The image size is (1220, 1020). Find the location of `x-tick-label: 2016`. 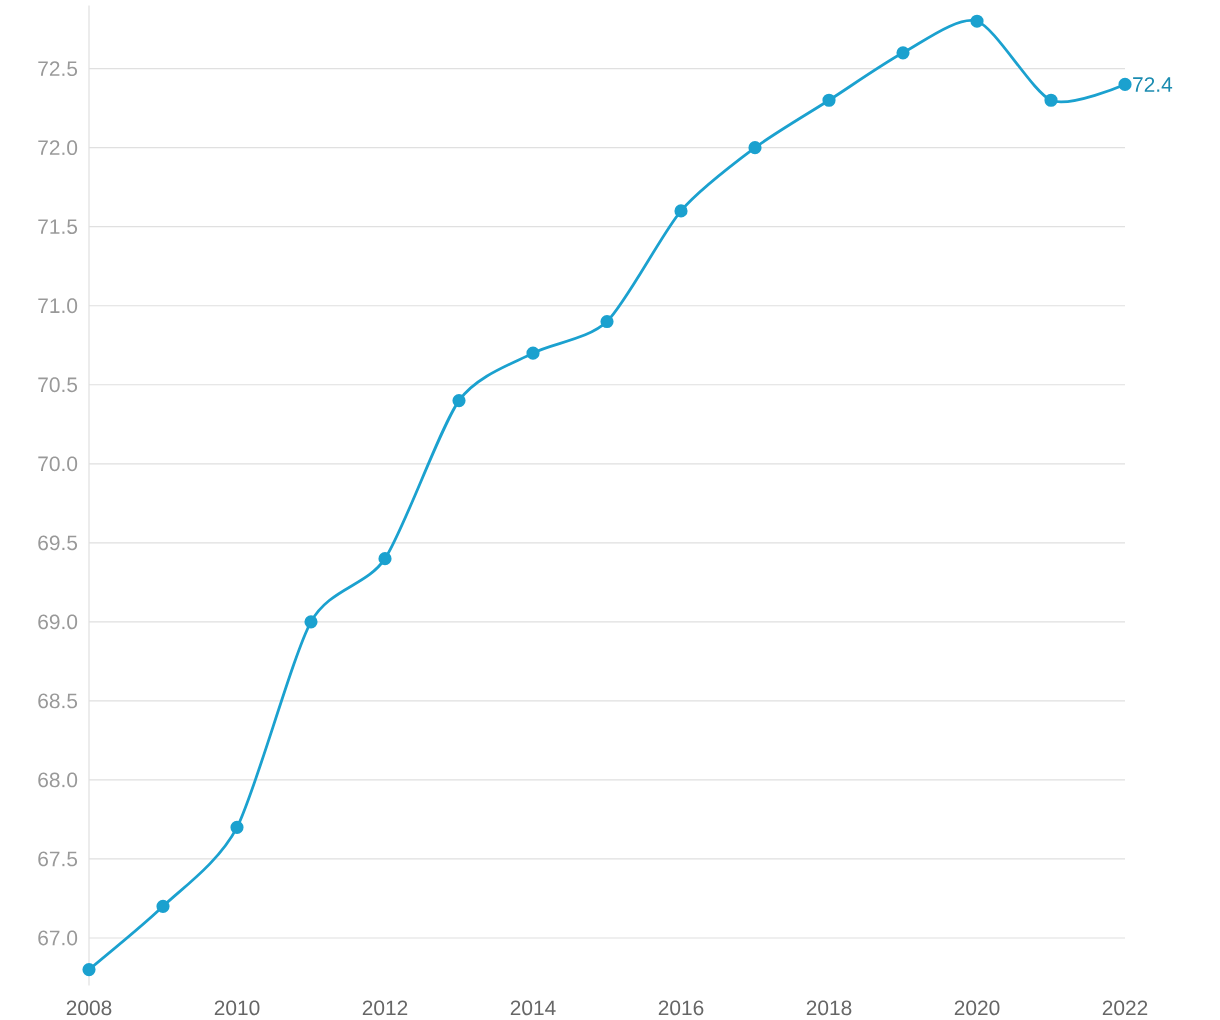

x-tick-label: 2016 is located at coordinates (681, 1008).